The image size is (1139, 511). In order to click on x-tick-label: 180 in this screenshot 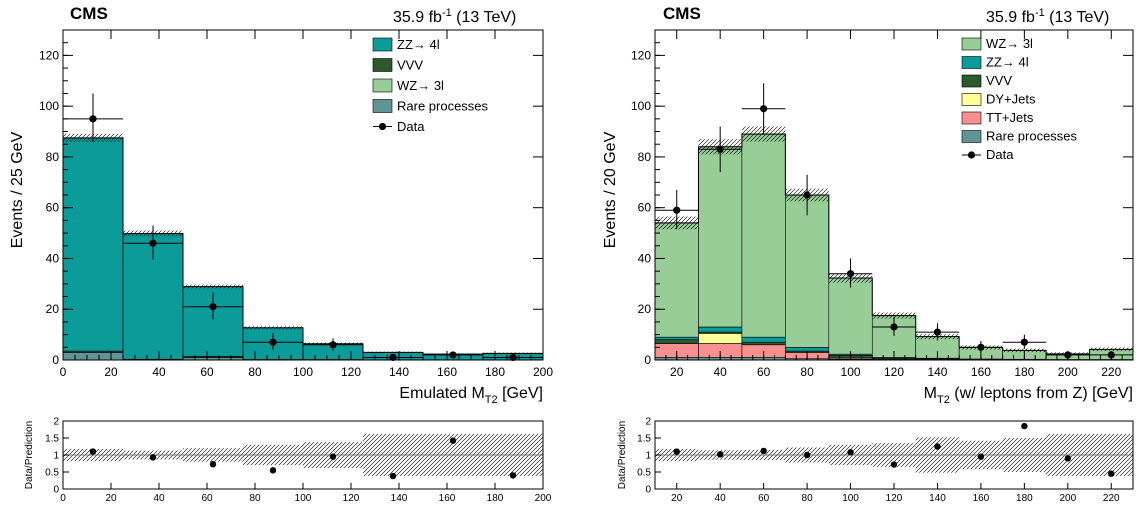, I will do `click(495, 372)`.